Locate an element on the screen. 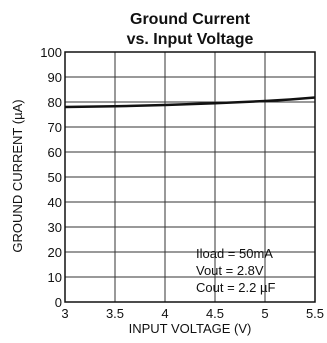  x-tick-label: 4 is located at coordinates (164, 313).